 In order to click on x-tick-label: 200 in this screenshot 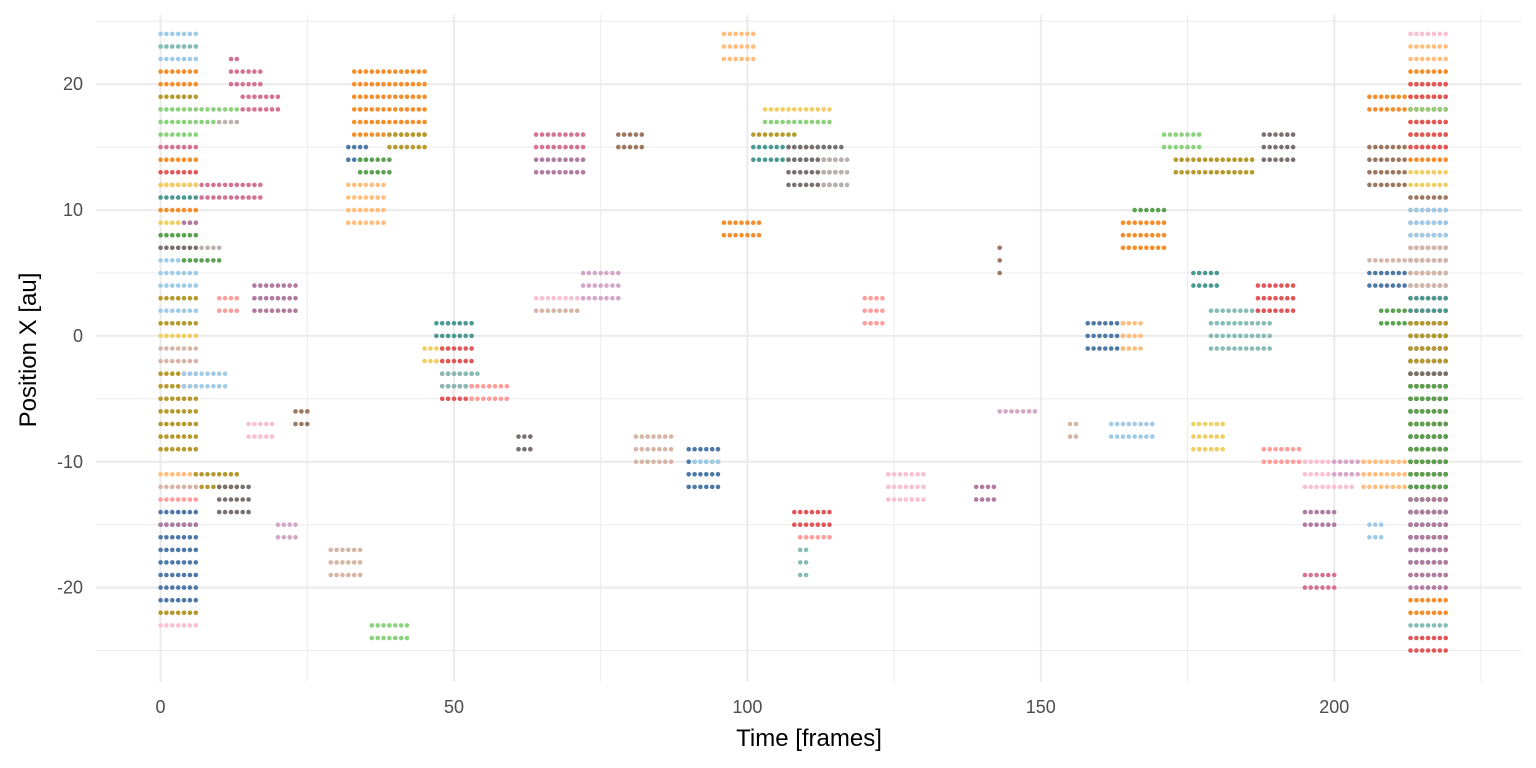, I will do `click(1334, 707)`.